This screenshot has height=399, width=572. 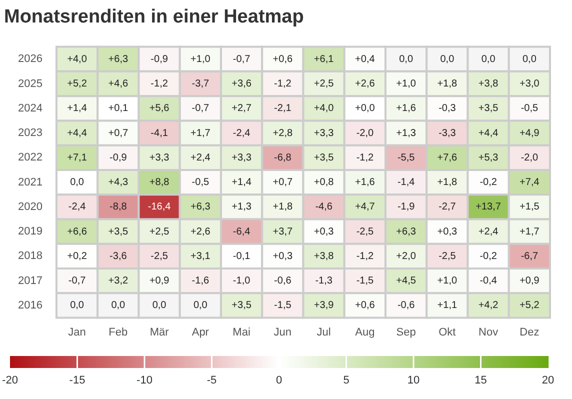 I want to click on color-bar-label: 15, so click(x=480, y=380).